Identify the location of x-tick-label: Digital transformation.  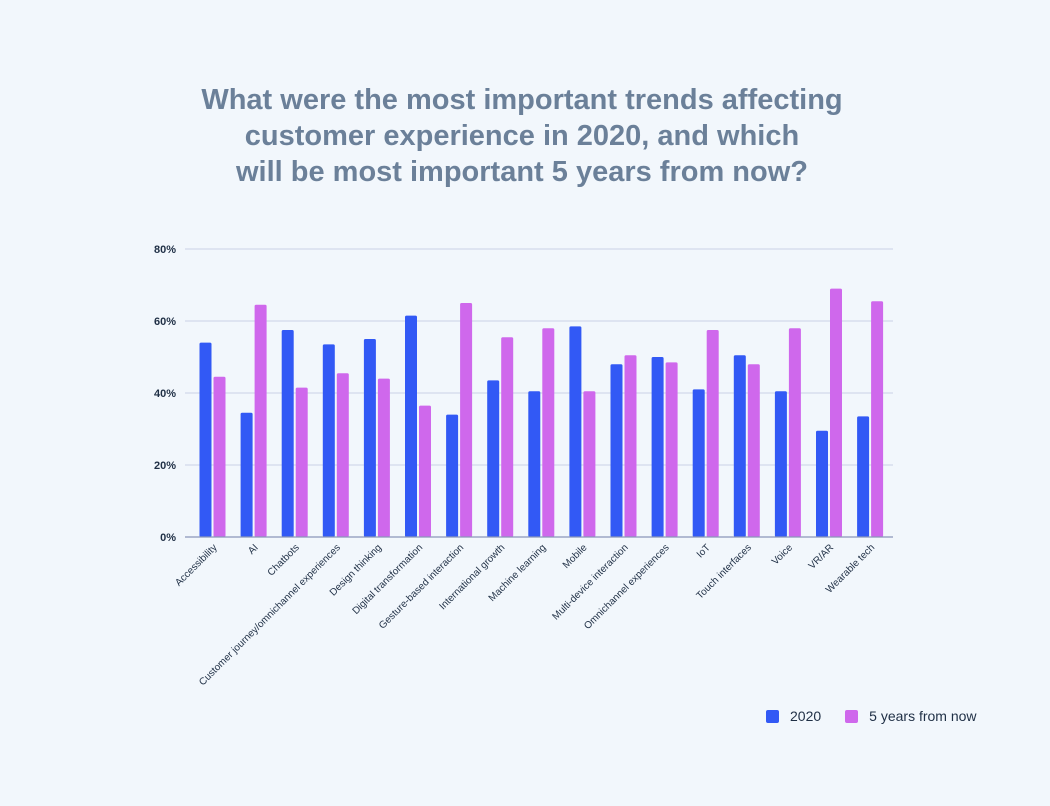
(388, 579).